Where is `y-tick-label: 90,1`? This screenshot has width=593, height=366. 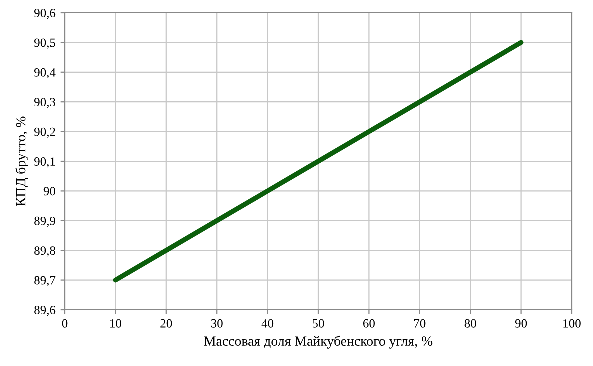 y-tick-label: 90,1 is located at coordinates (45, 163).